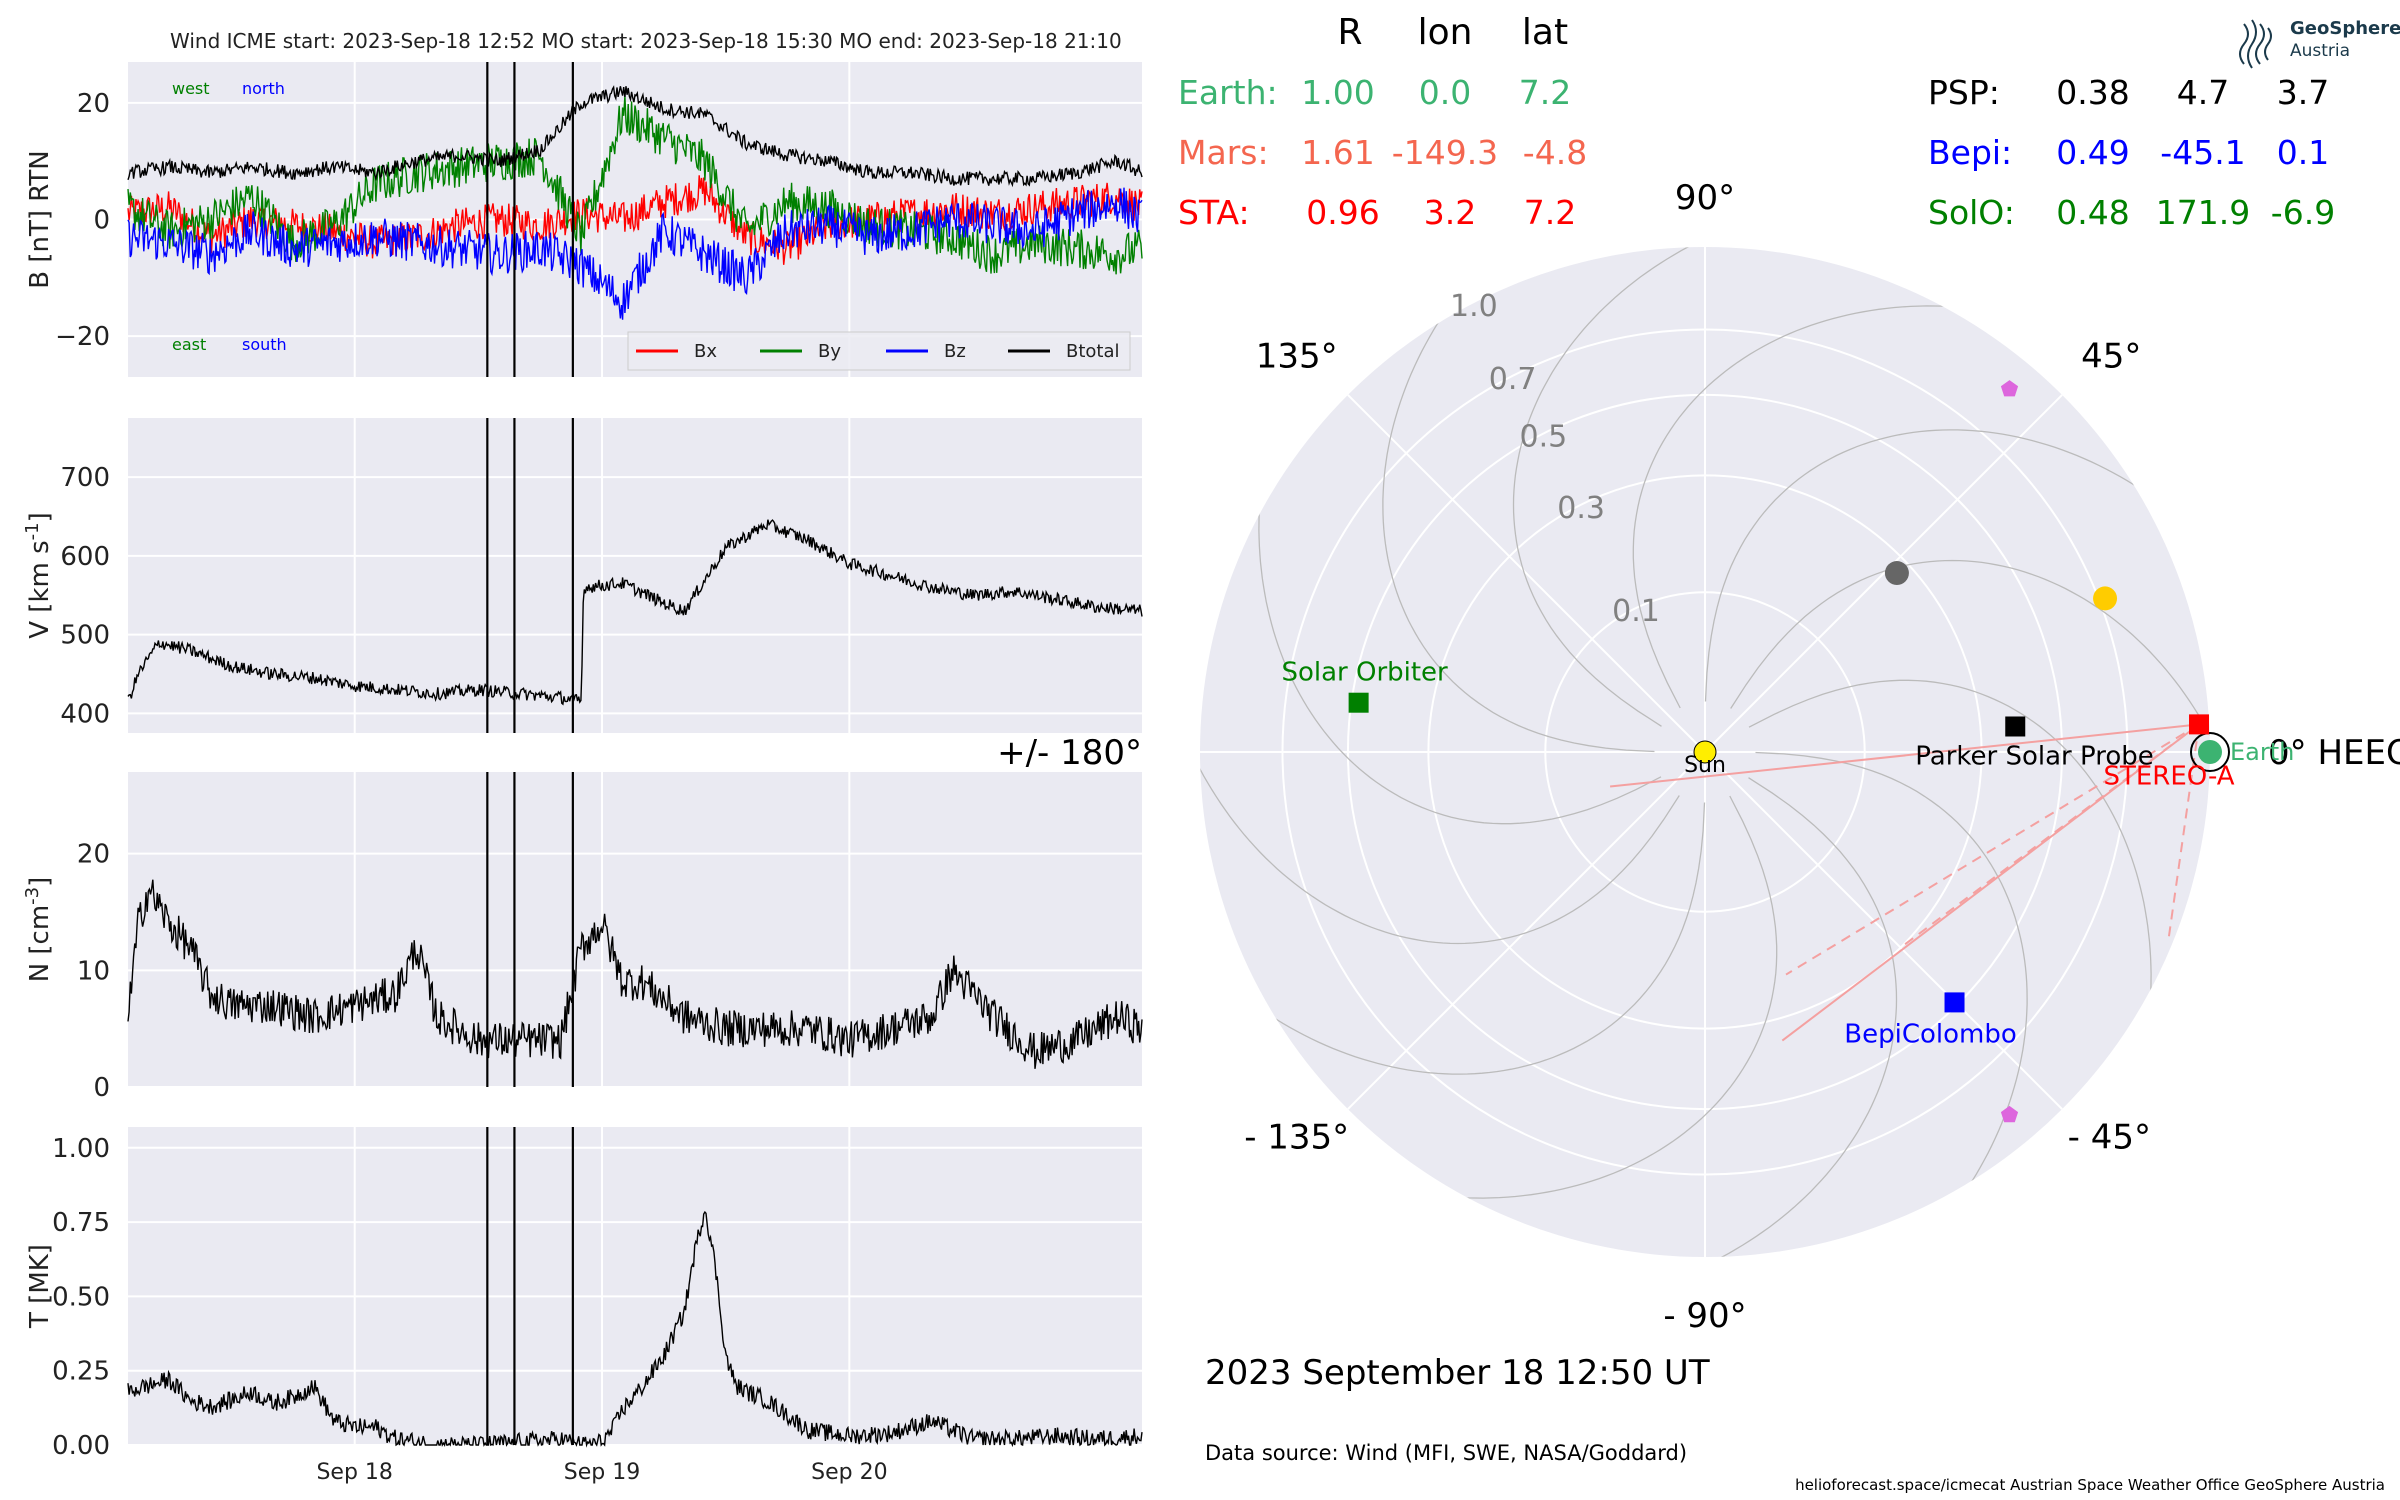 This screenshot has height=1500, width=2400. I want to click on earth-r: 1.00, so click(1337, 92).